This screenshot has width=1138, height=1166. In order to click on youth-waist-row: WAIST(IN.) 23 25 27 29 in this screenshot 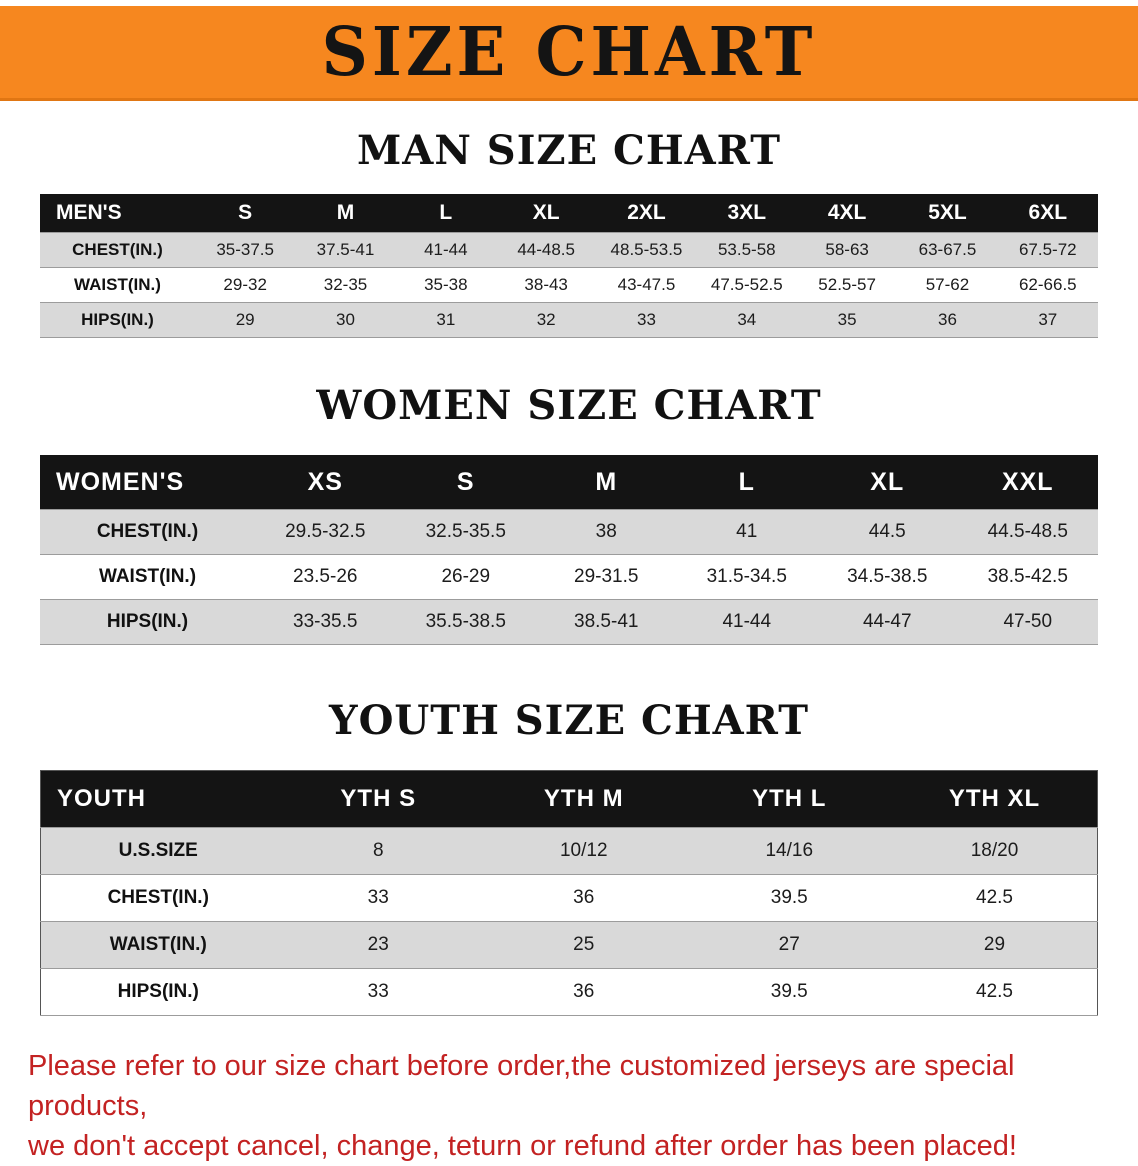, I will do `click(569, 945)`.